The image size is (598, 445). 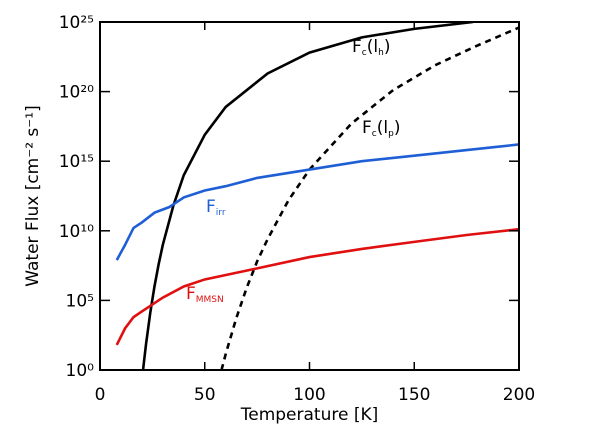 What do you see at coordinates (100, 395) in the screenshot?
I see `x-tick-label: 0` at bounding box center [100, 395].